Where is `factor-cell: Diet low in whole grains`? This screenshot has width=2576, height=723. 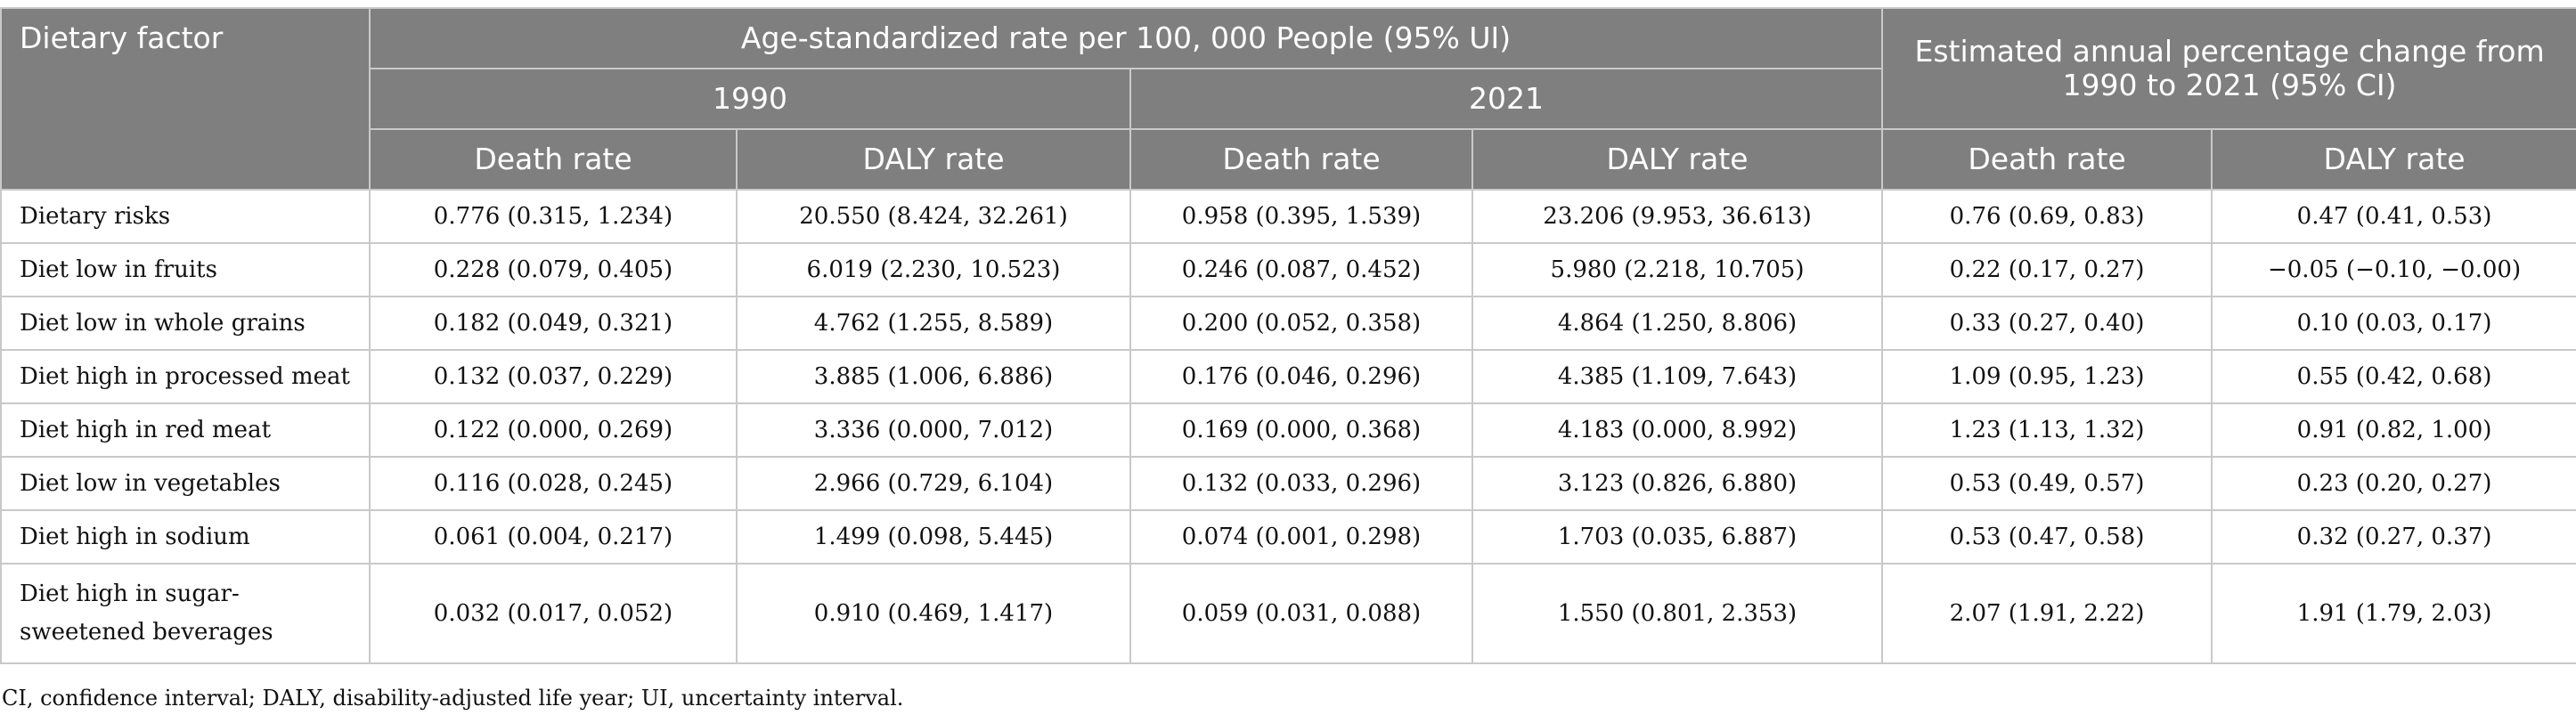 factor-cell: Diet low in whole grains is located at coordinates (186, 323).